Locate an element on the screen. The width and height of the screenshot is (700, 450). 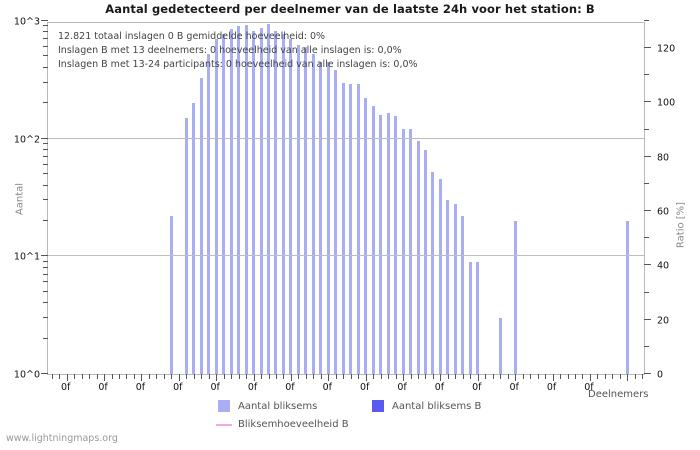
y-axis-left-label: 10^2 is located at coordinates (26, 140).